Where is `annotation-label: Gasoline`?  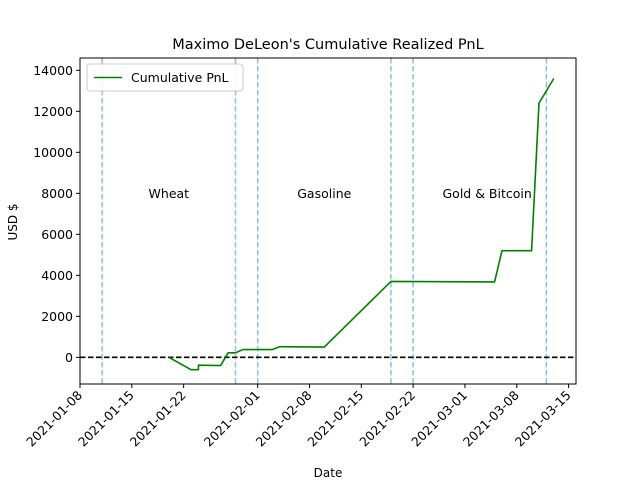 annotation-label: Gasoline is located at coordinates (324, 193).